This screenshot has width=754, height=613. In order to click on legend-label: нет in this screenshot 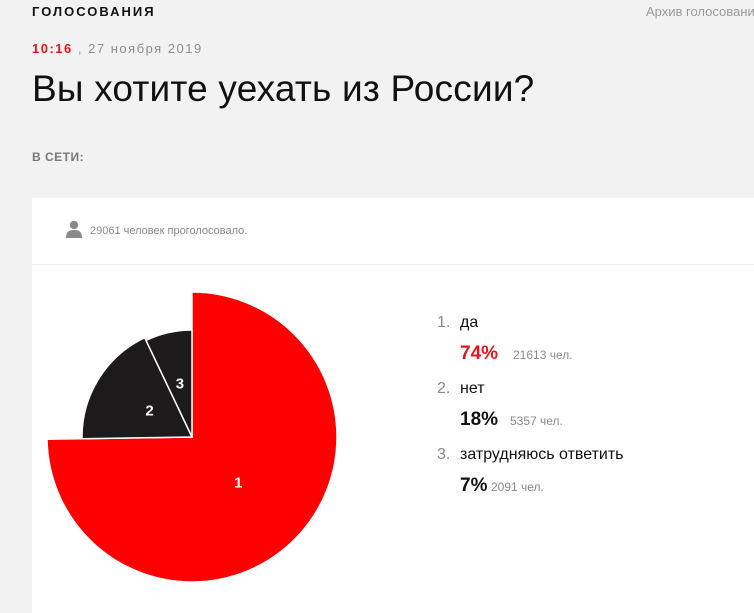, I will do `click(472, 388)`.